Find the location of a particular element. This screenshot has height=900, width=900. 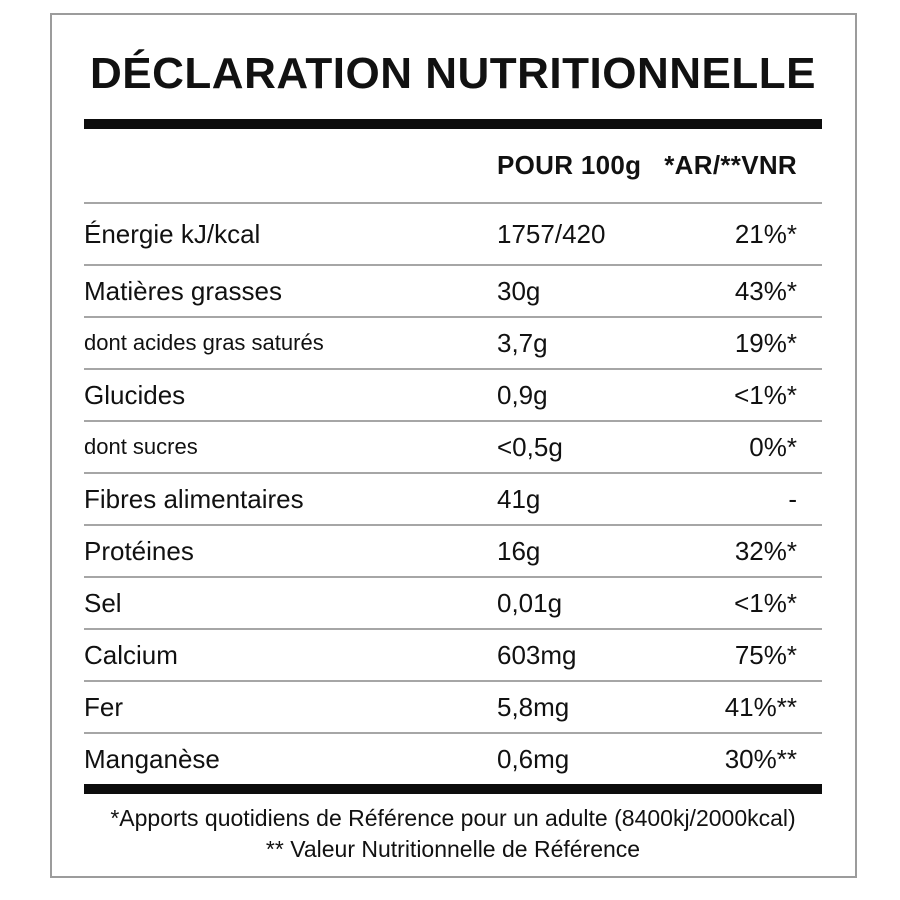

row-reference: 19%* is located at coordinates (765, 342).